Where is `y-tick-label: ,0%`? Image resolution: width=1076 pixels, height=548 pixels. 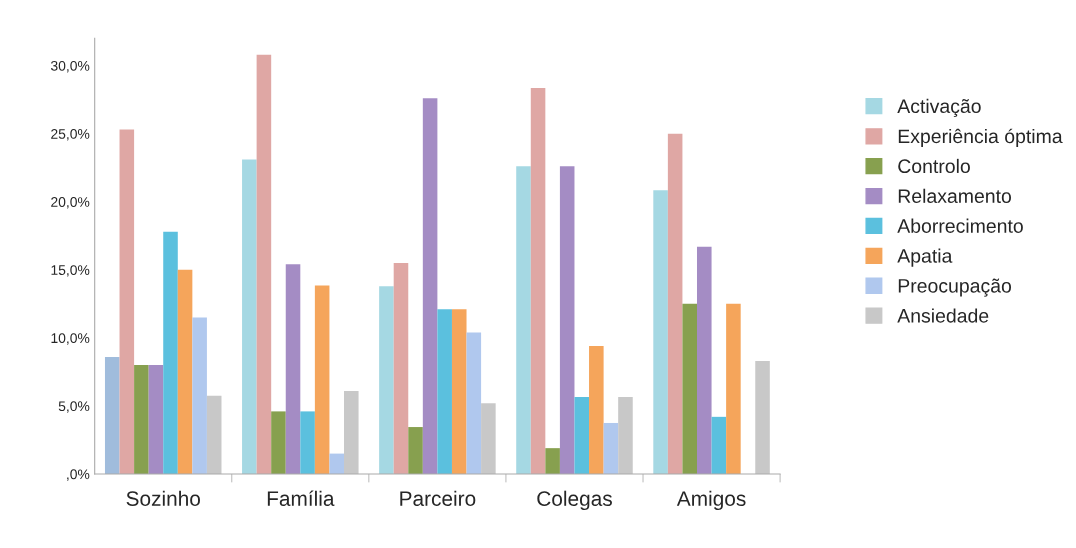
y-tick-label: ,0% is located at coordinates (78, 475).